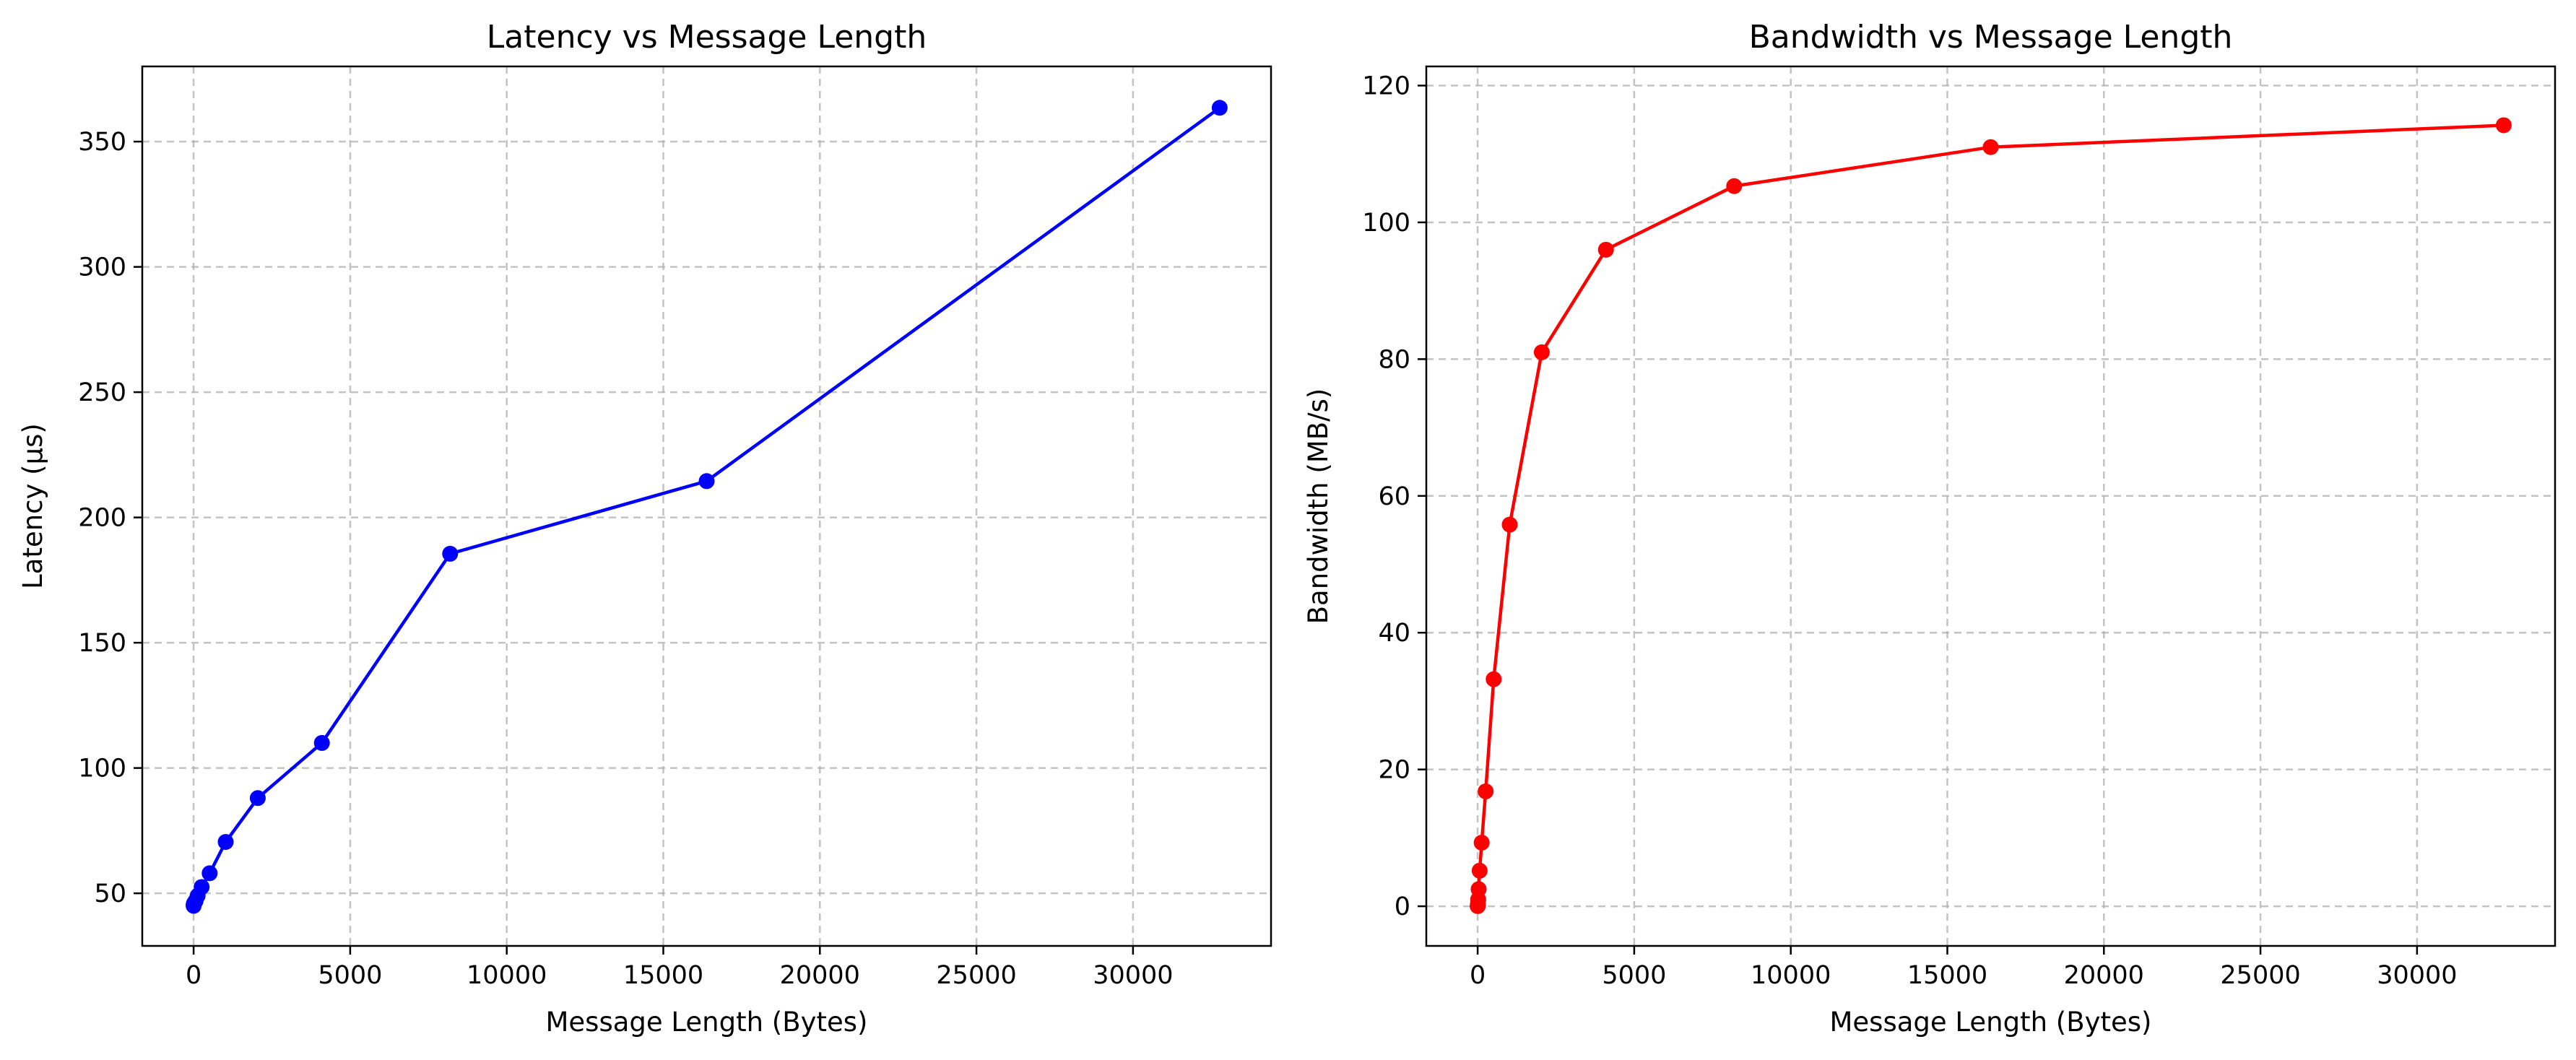 The height and width of the screenshot is (1060, 2576). What do you see at coordinates (1394, 496) in the screenshot?
I see `y-tick-label: 60` at bounding box center [1394, 496].